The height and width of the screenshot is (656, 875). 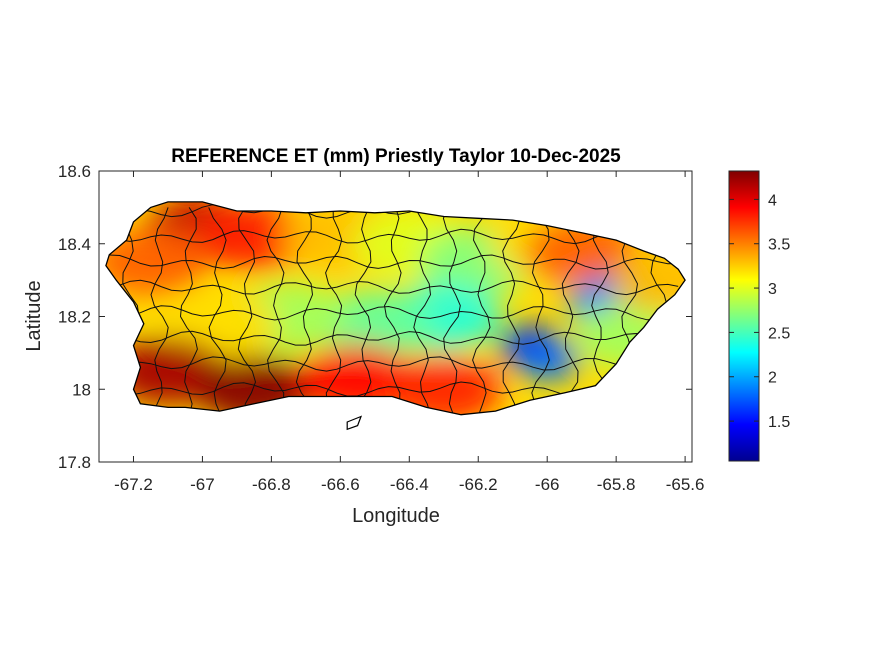 What do you see at coordinates (772, 289) in the screenshot?
I see `colorbar-tick-label: 3` at bounding box center [772, 289].